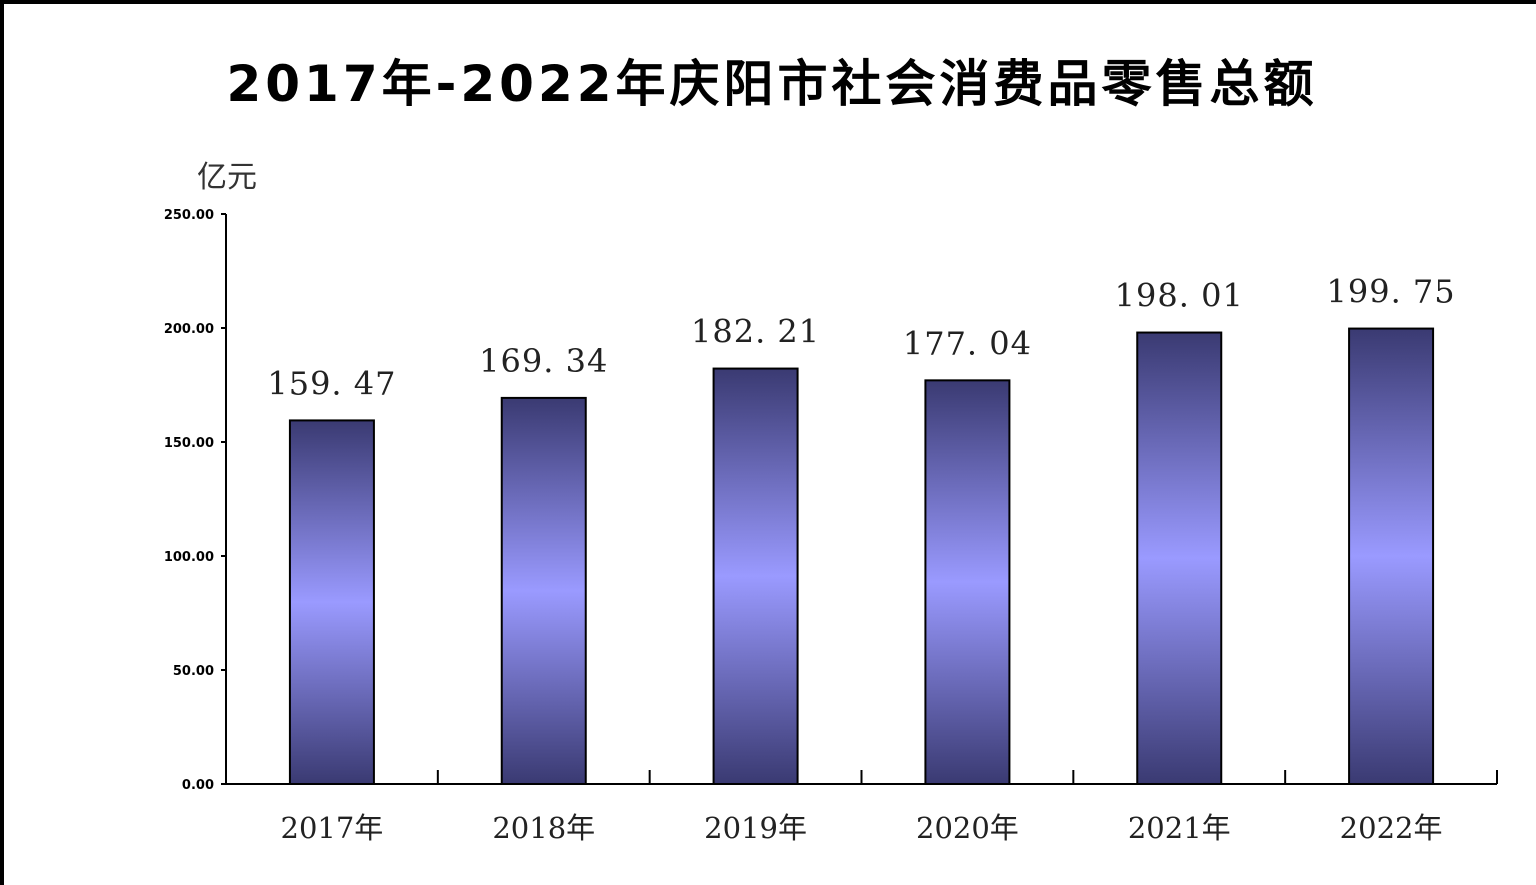 The image size is (1536, 885). Describe the element at coordinates (331, 602) in the screenshot. I see `bar-2017年` at that location.